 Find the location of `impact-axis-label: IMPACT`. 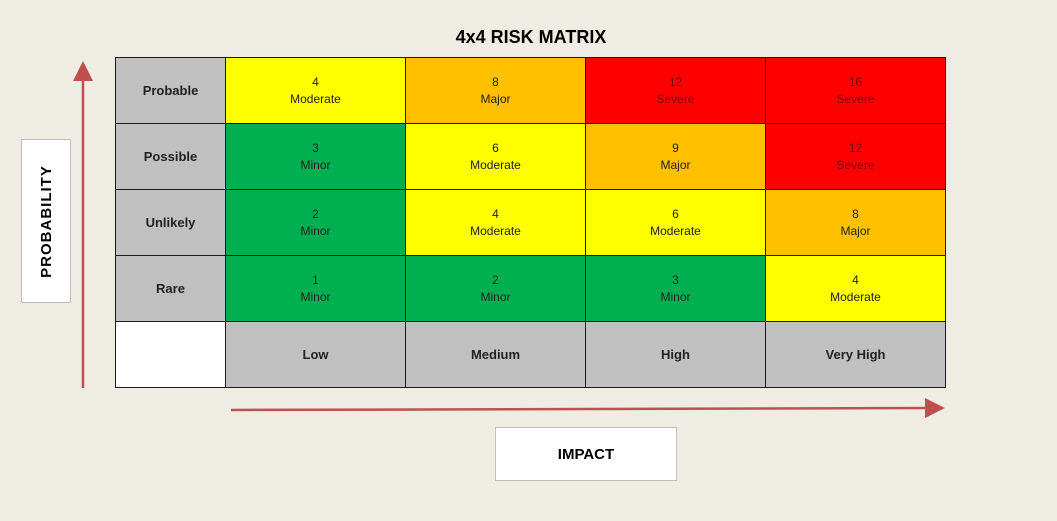

impact-axis-label: IMPACT is located at coordinates (586, 454).